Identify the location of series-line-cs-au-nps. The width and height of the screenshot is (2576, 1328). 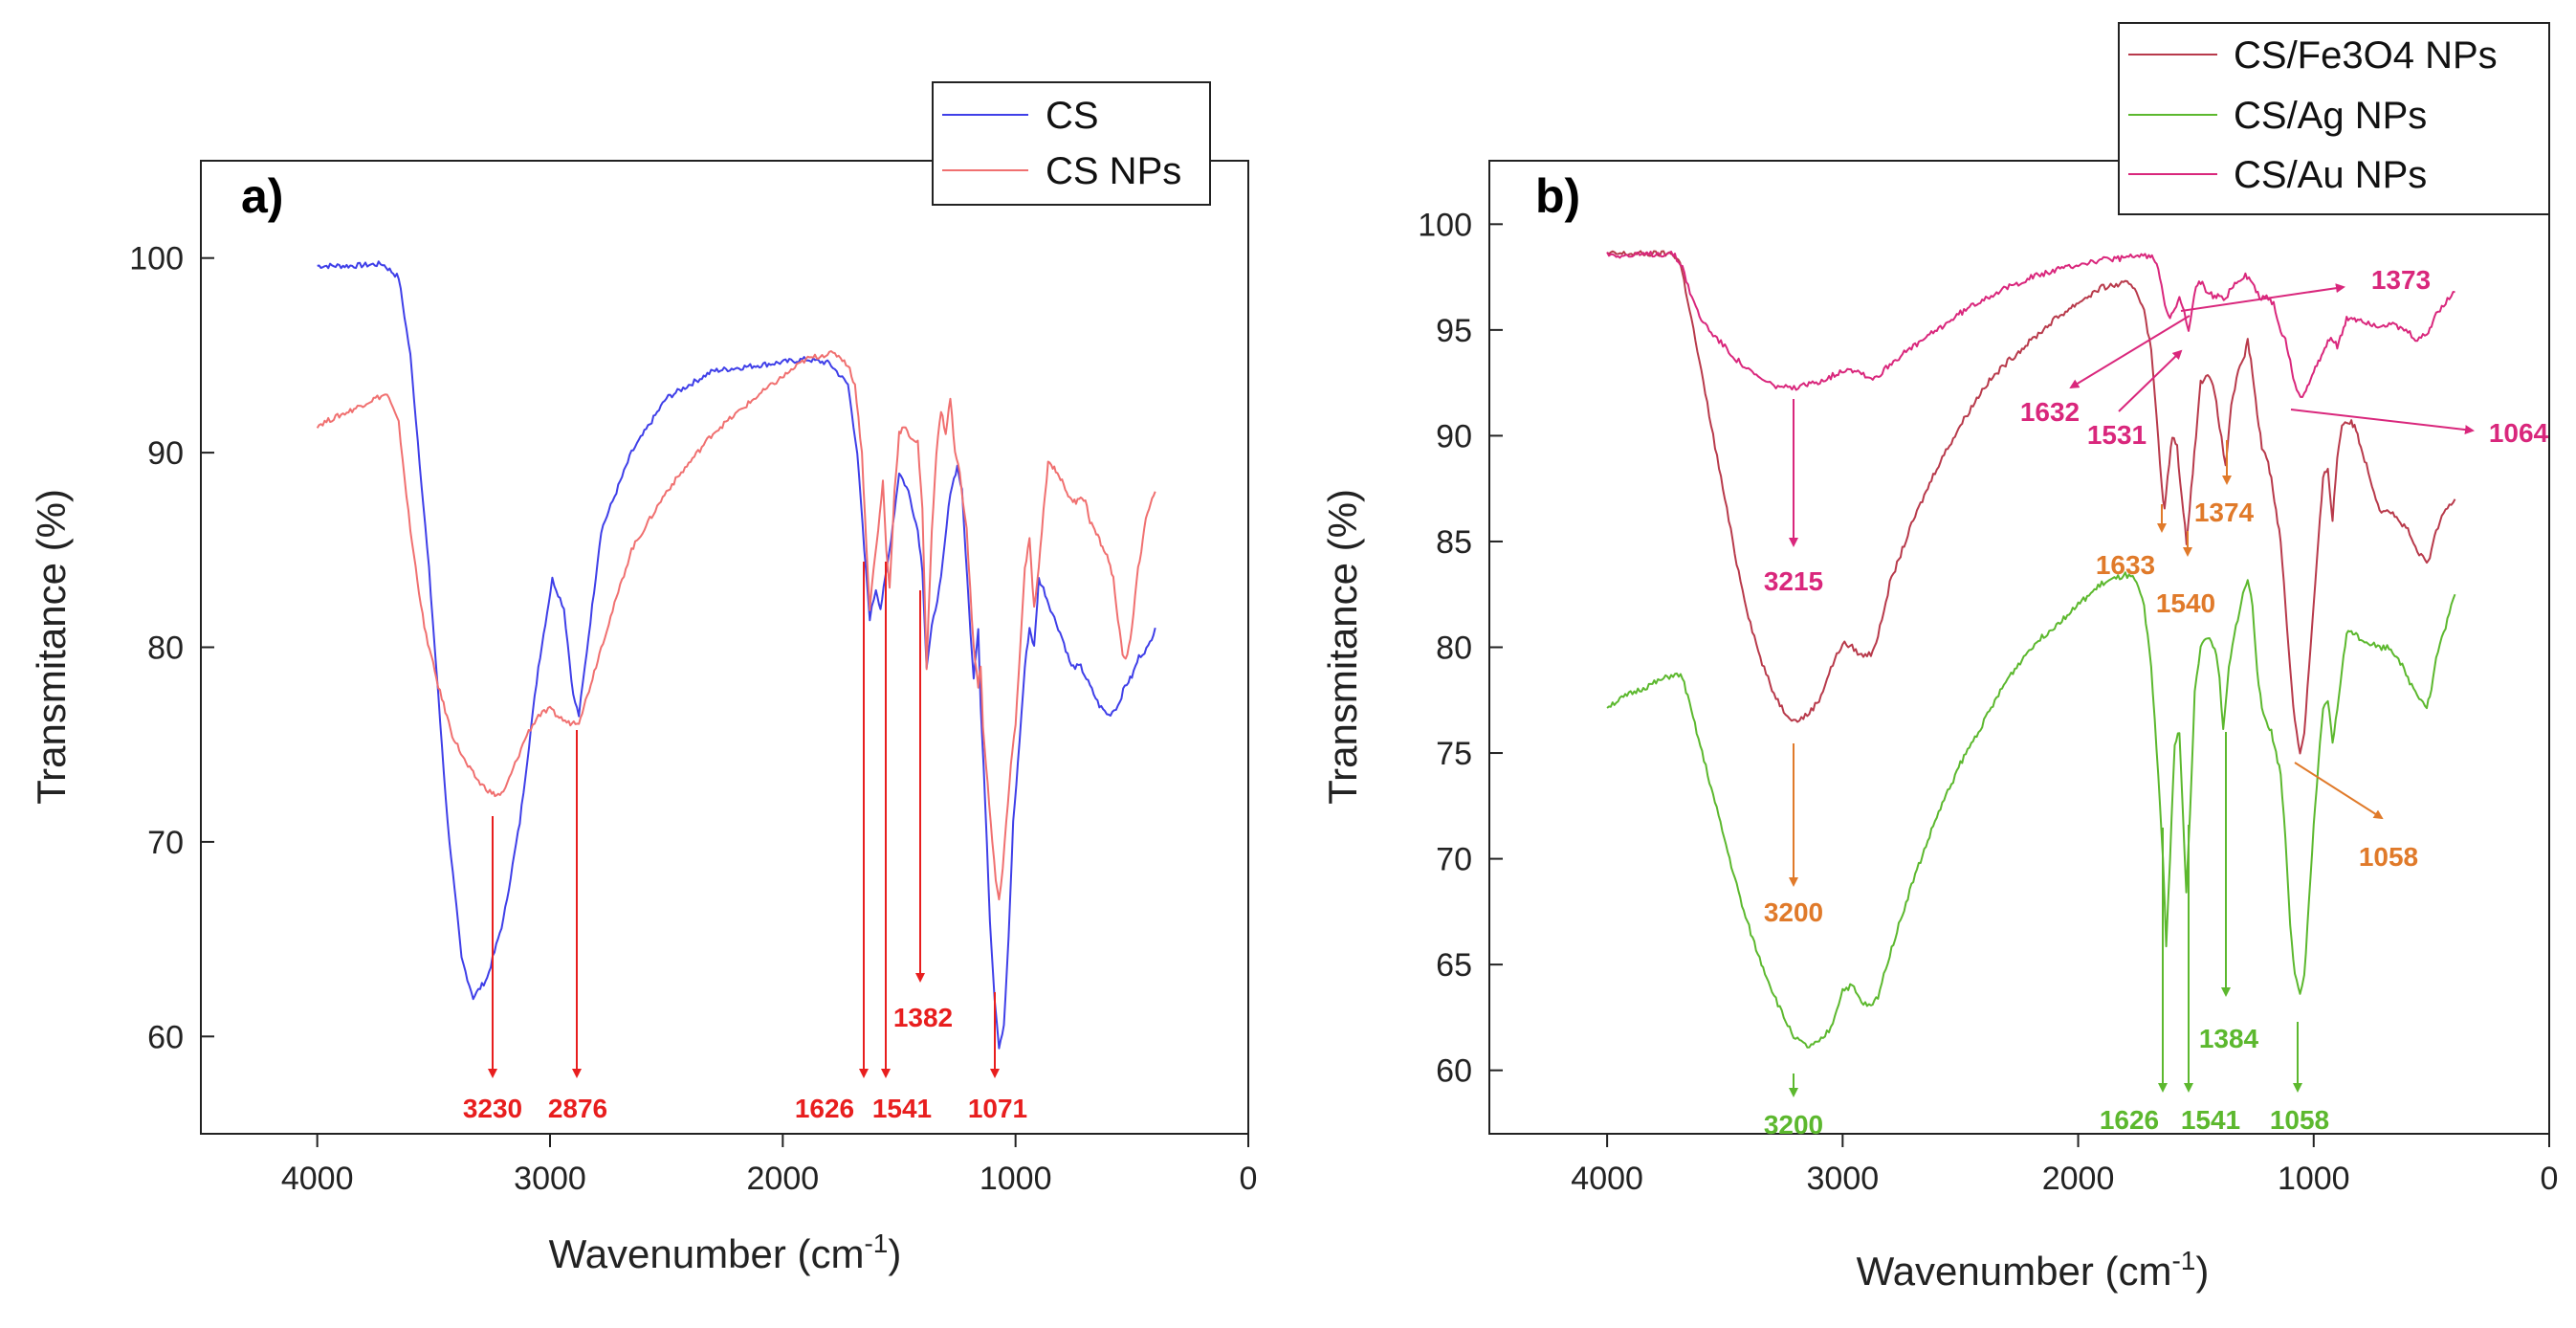
(2031, 324).